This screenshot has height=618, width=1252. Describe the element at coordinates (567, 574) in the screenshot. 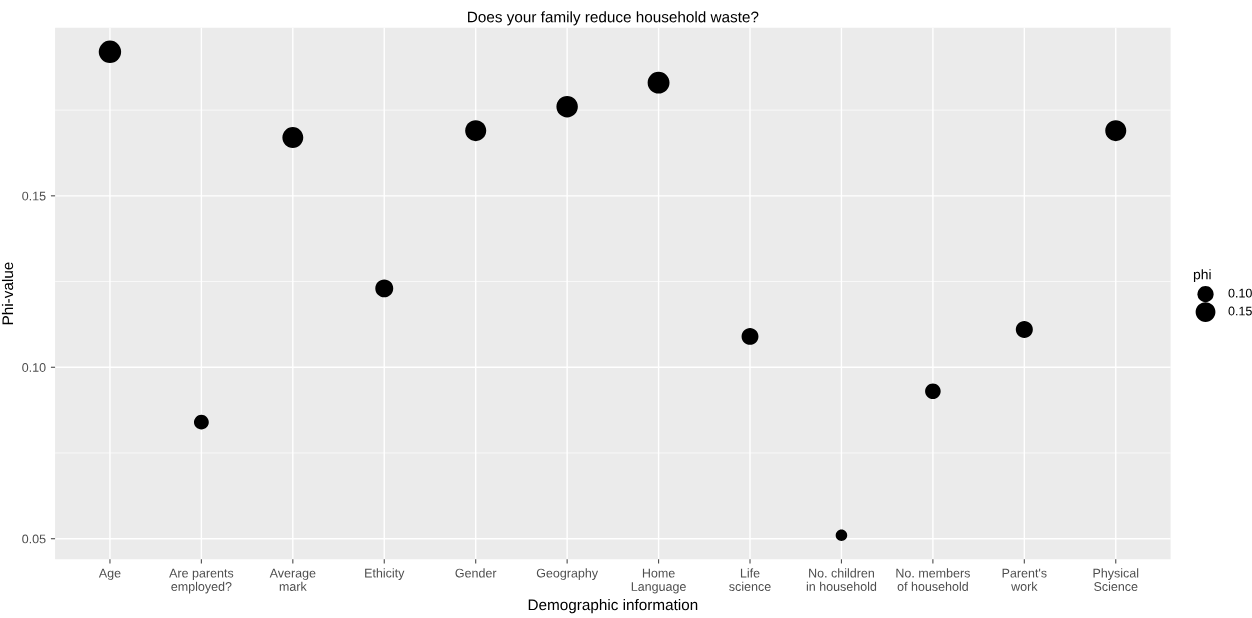

I see `x-tick-label: Geography` at that location.